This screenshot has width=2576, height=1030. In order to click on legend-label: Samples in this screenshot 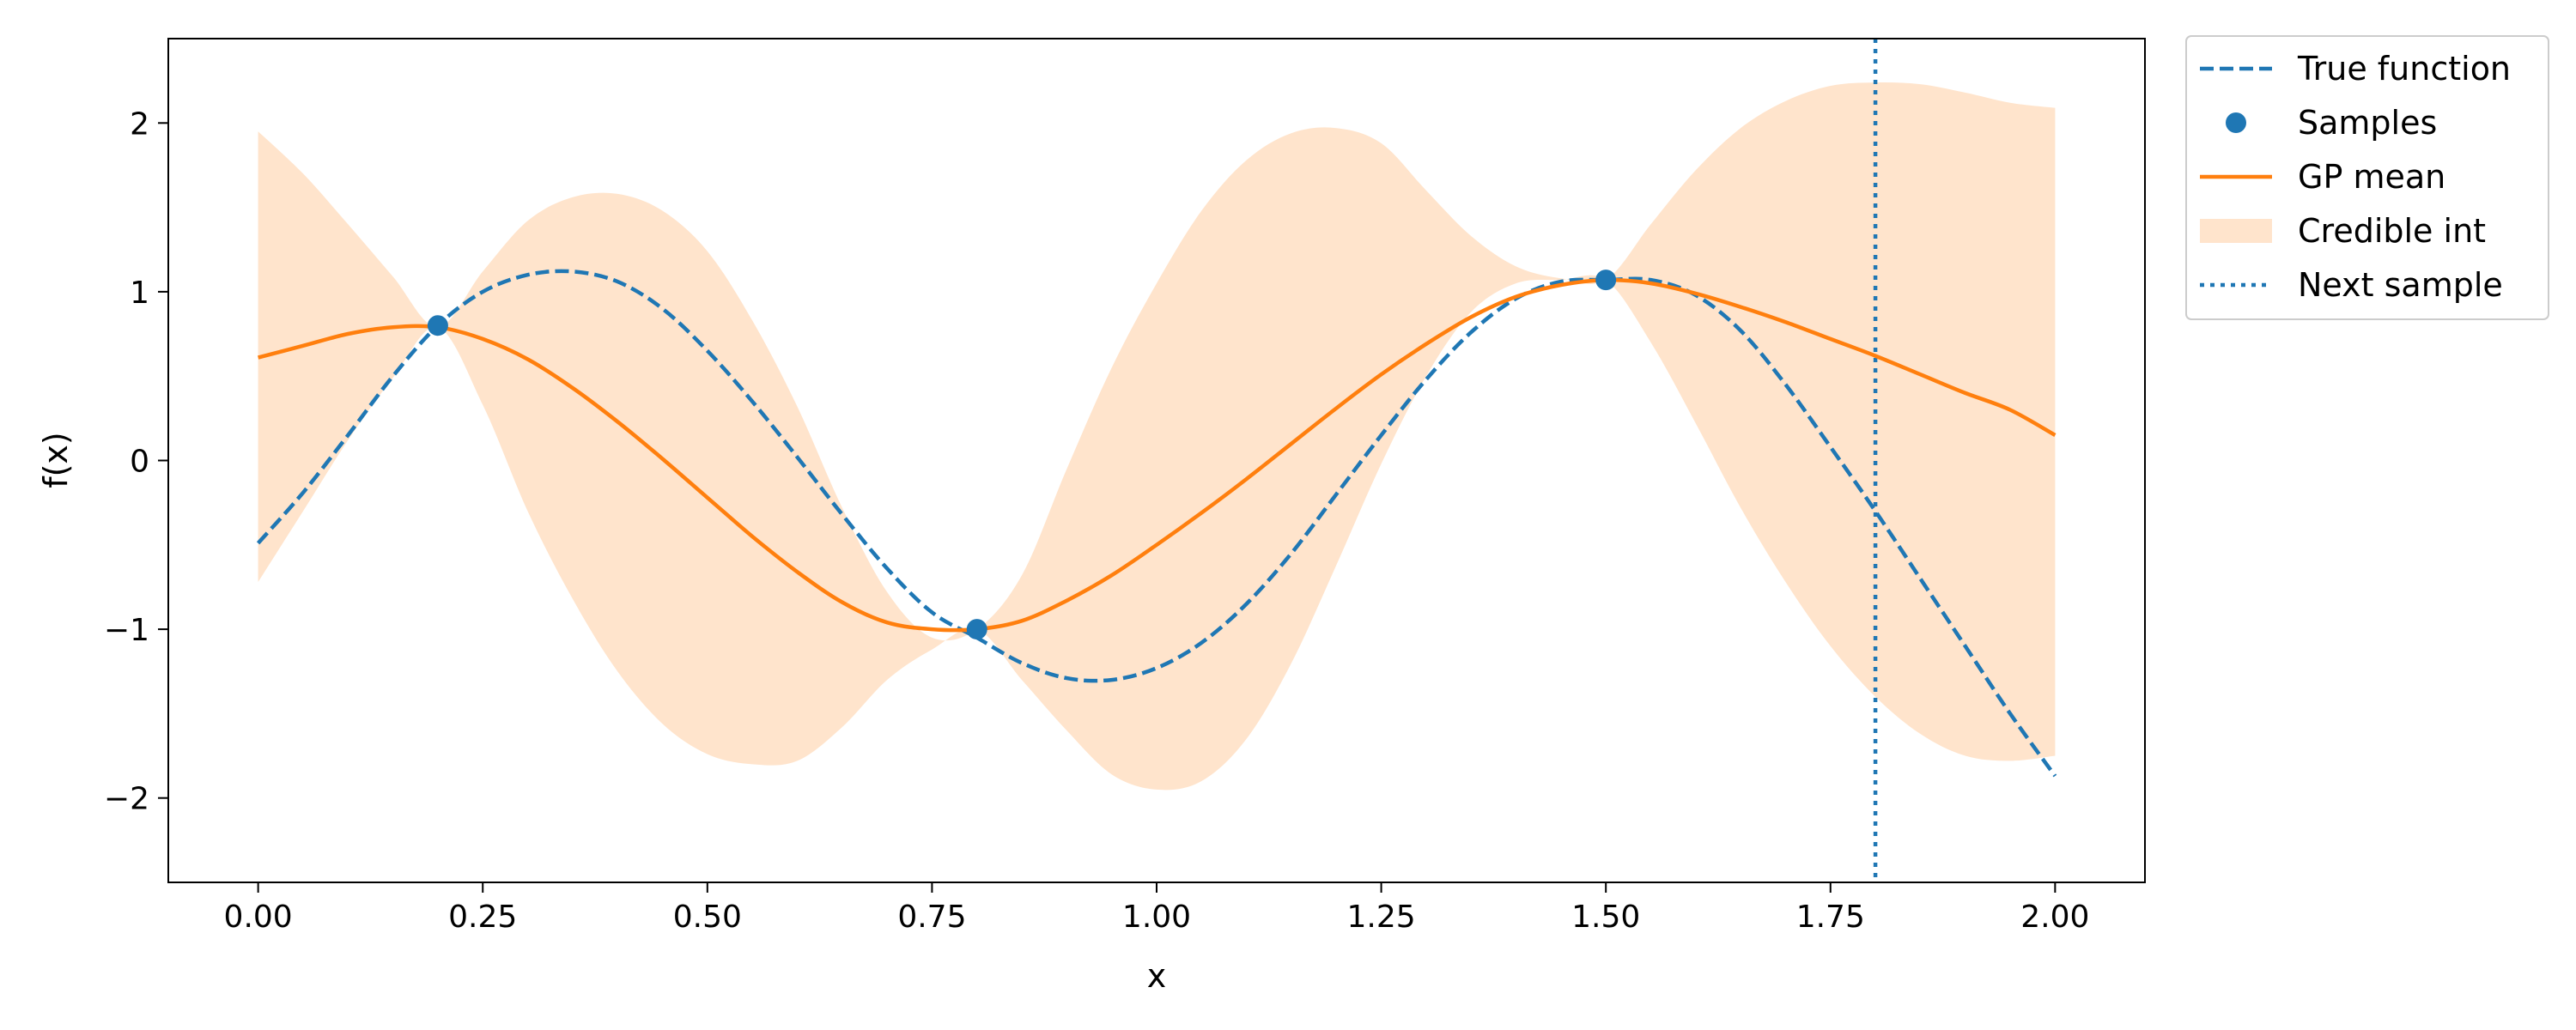, I will do `click(2368, 123)`.